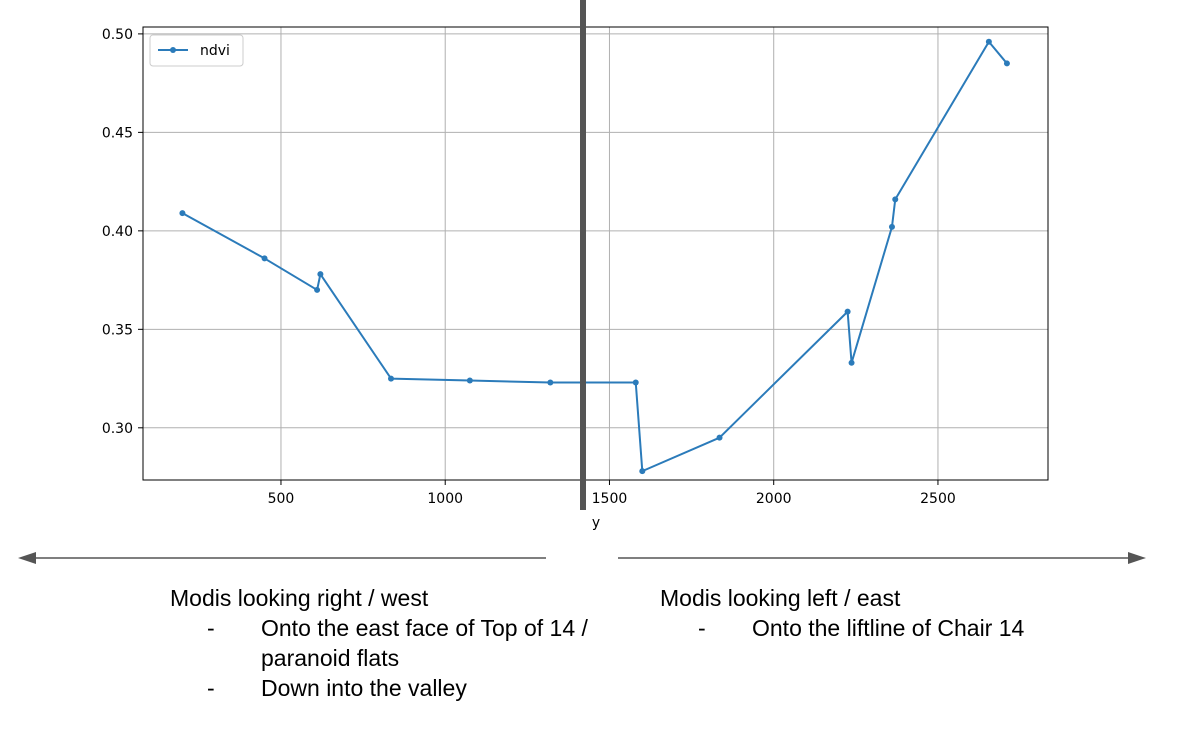 The image size is (1182, 746). I want to click on legend-label-ndvi: ndvi, so click(215, 51).